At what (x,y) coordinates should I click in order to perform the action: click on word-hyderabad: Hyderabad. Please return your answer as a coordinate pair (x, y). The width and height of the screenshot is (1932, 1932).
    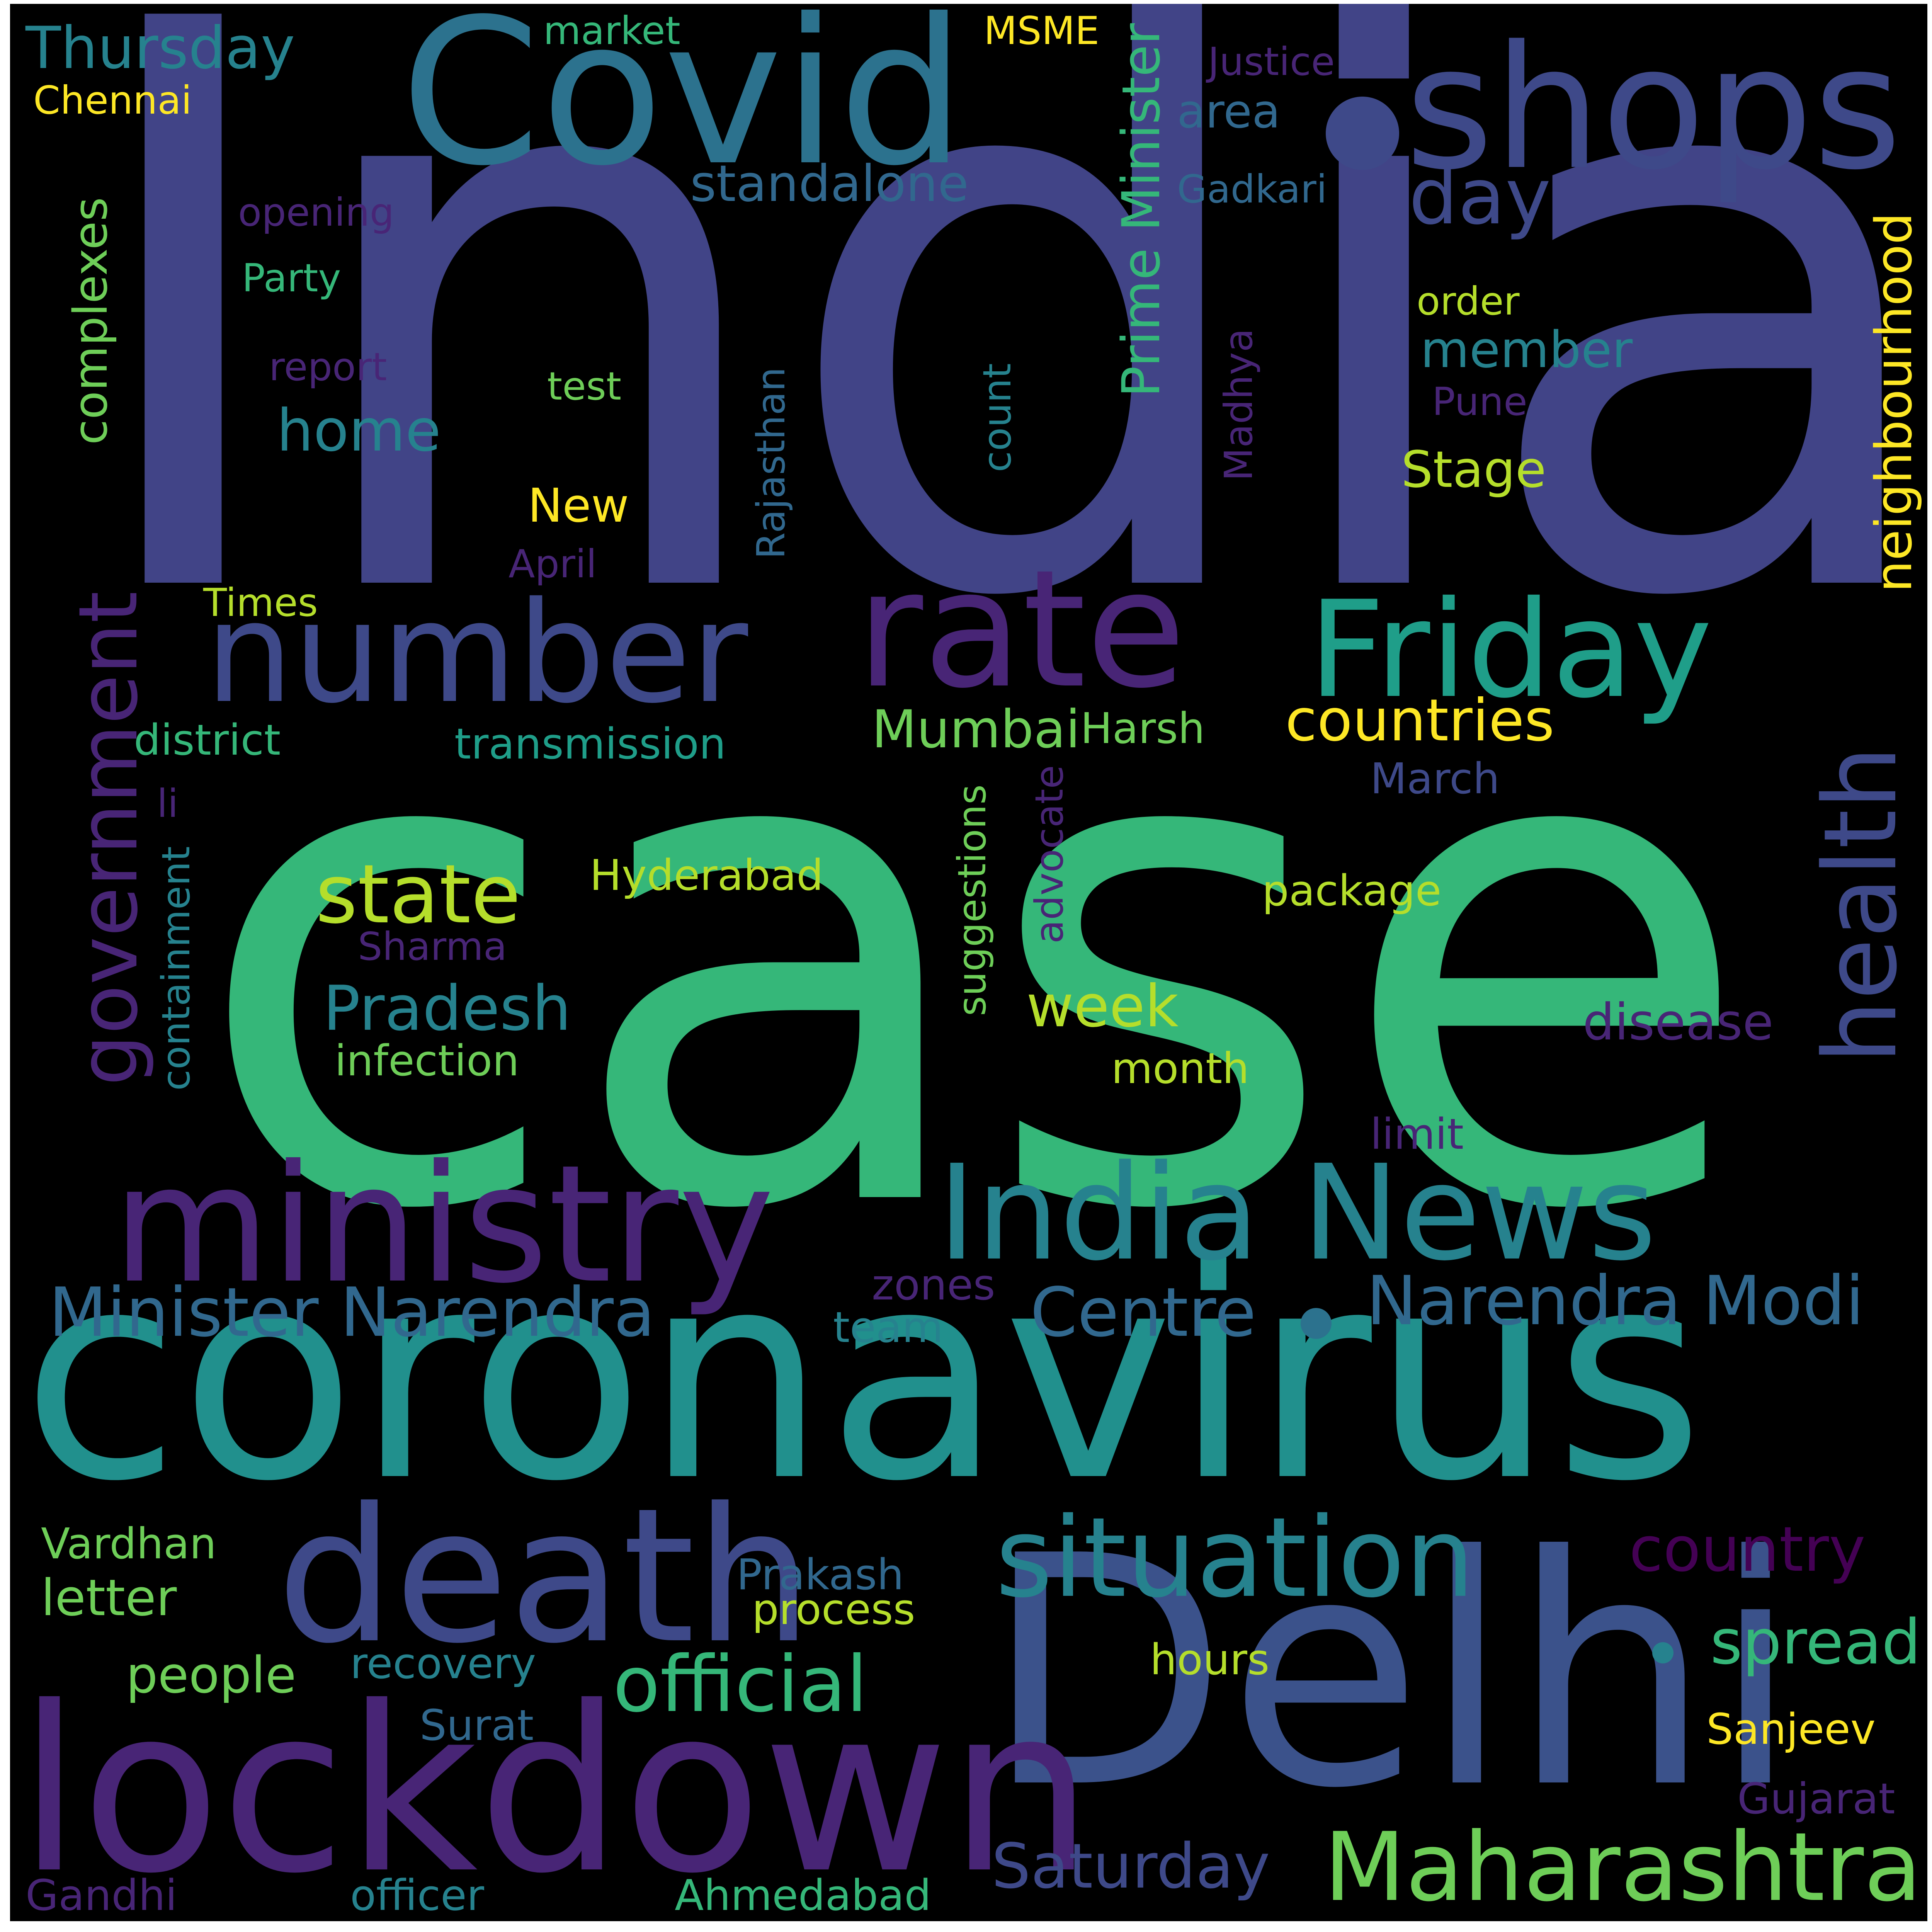
    Looking at the image, I should click on (706, 875).